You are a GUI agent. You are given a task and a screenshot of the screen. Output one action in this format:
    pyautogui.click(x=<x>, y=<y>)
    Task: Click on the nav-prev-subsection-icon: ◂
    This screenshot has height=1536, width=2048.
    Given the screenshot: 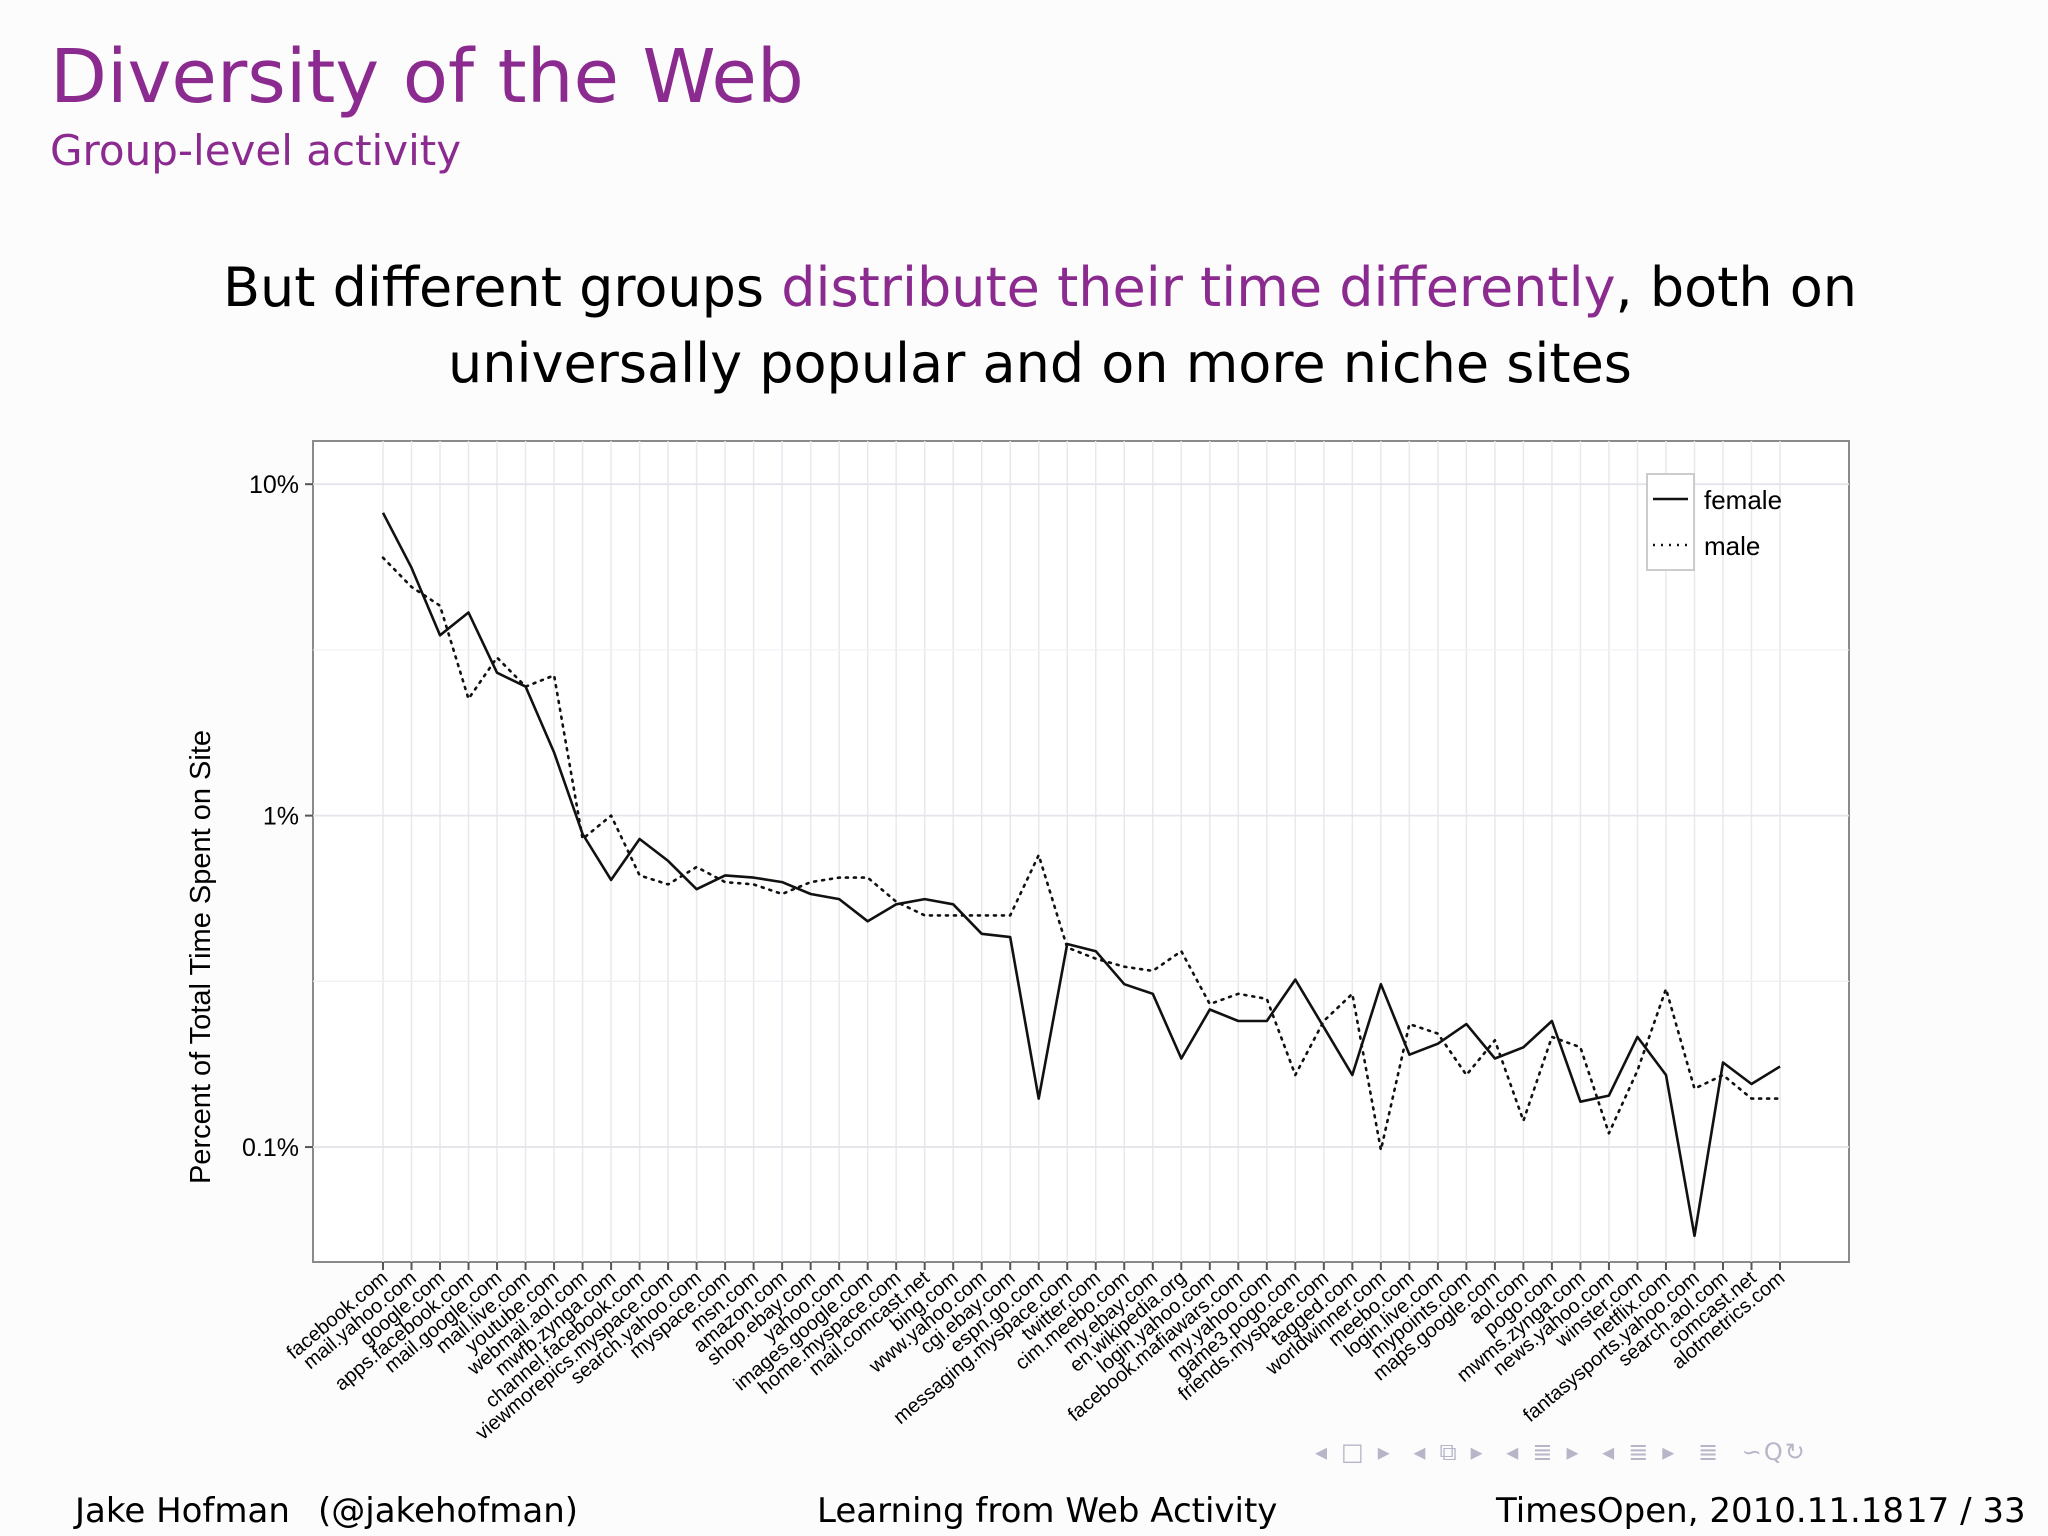 What is the action you would take?
    pyautogui.click(x=1513, y=1452)
    